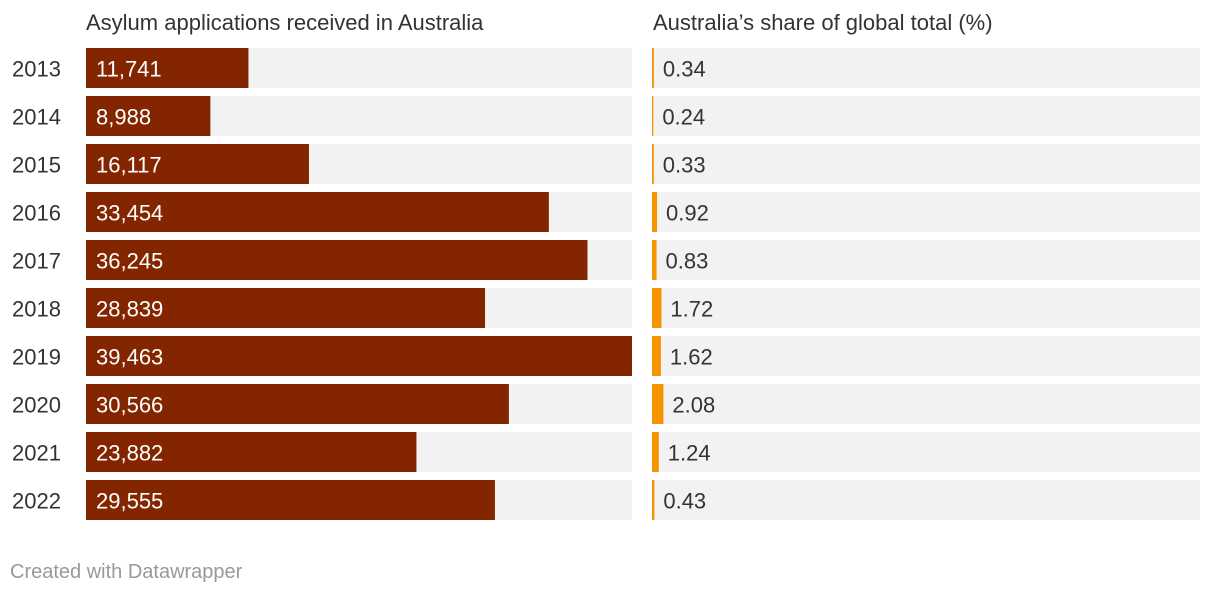 The image size is (1220, 596). Describe the element at coordinates (36, 453) in the screenshot. I see `year-label: 2021` at that location.